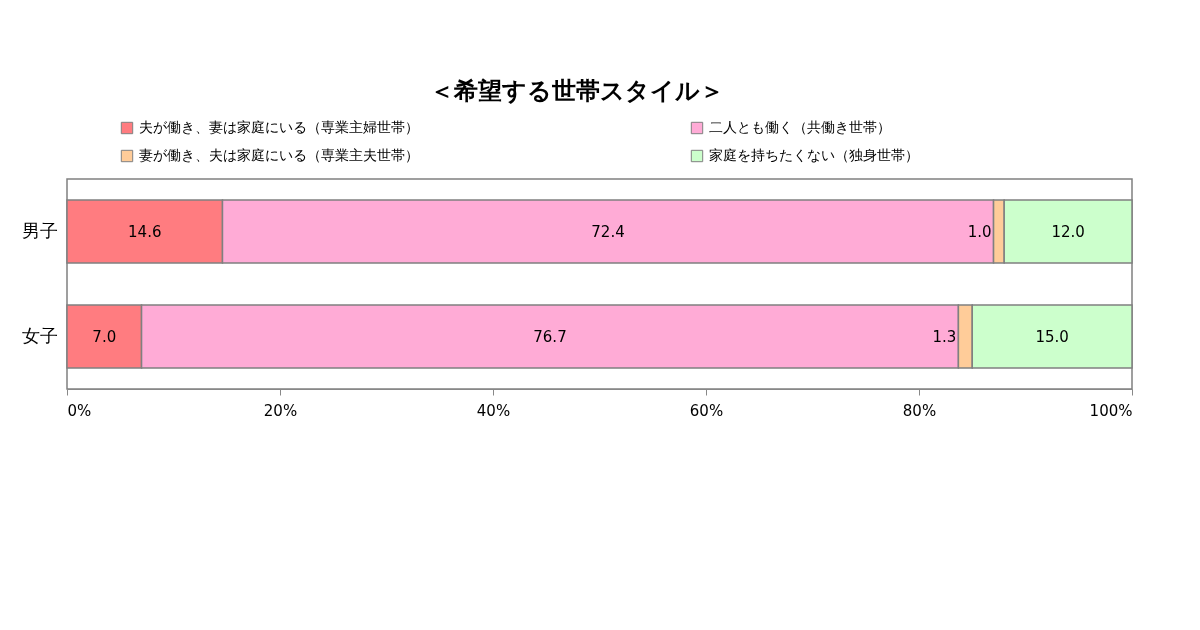  Describe the element at coordinates (39, 335) in the screenshot. I see `y-tick-label: 女子` at that location.